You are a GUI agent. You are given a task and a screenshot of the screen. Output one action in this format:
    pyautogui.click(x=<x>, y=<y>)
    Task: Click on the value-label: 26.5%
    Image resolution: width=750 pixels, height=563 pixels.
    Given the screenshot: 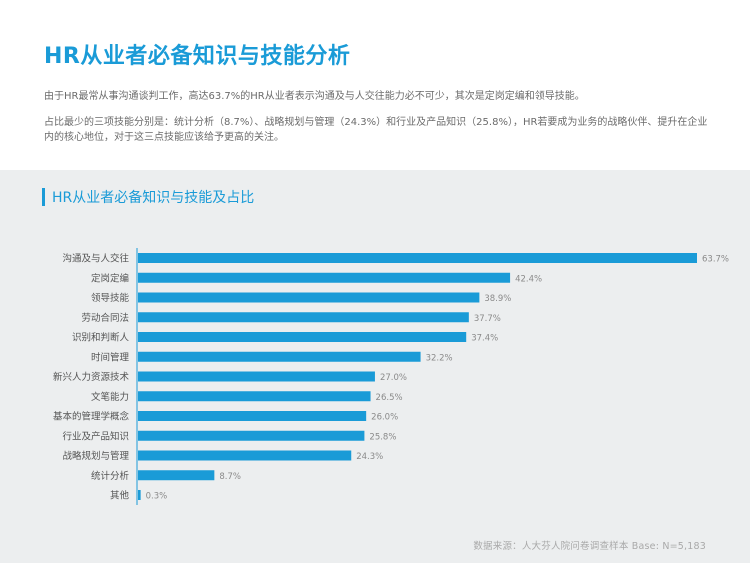 What is the action you would take?
    pyautogui.click(x=389, y=398)
    